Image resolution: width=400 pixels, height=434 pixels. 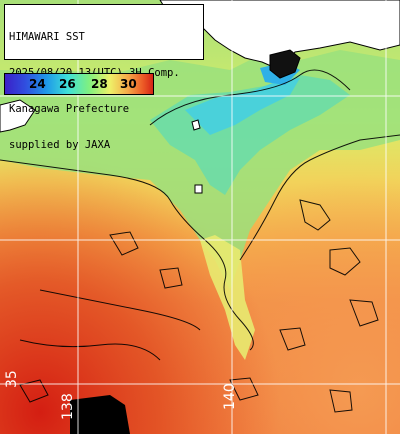 What do you see at coordinates (12, 379) in the screenshot?
I see `lat-label-35: 35` at bounding box center [12, 379].